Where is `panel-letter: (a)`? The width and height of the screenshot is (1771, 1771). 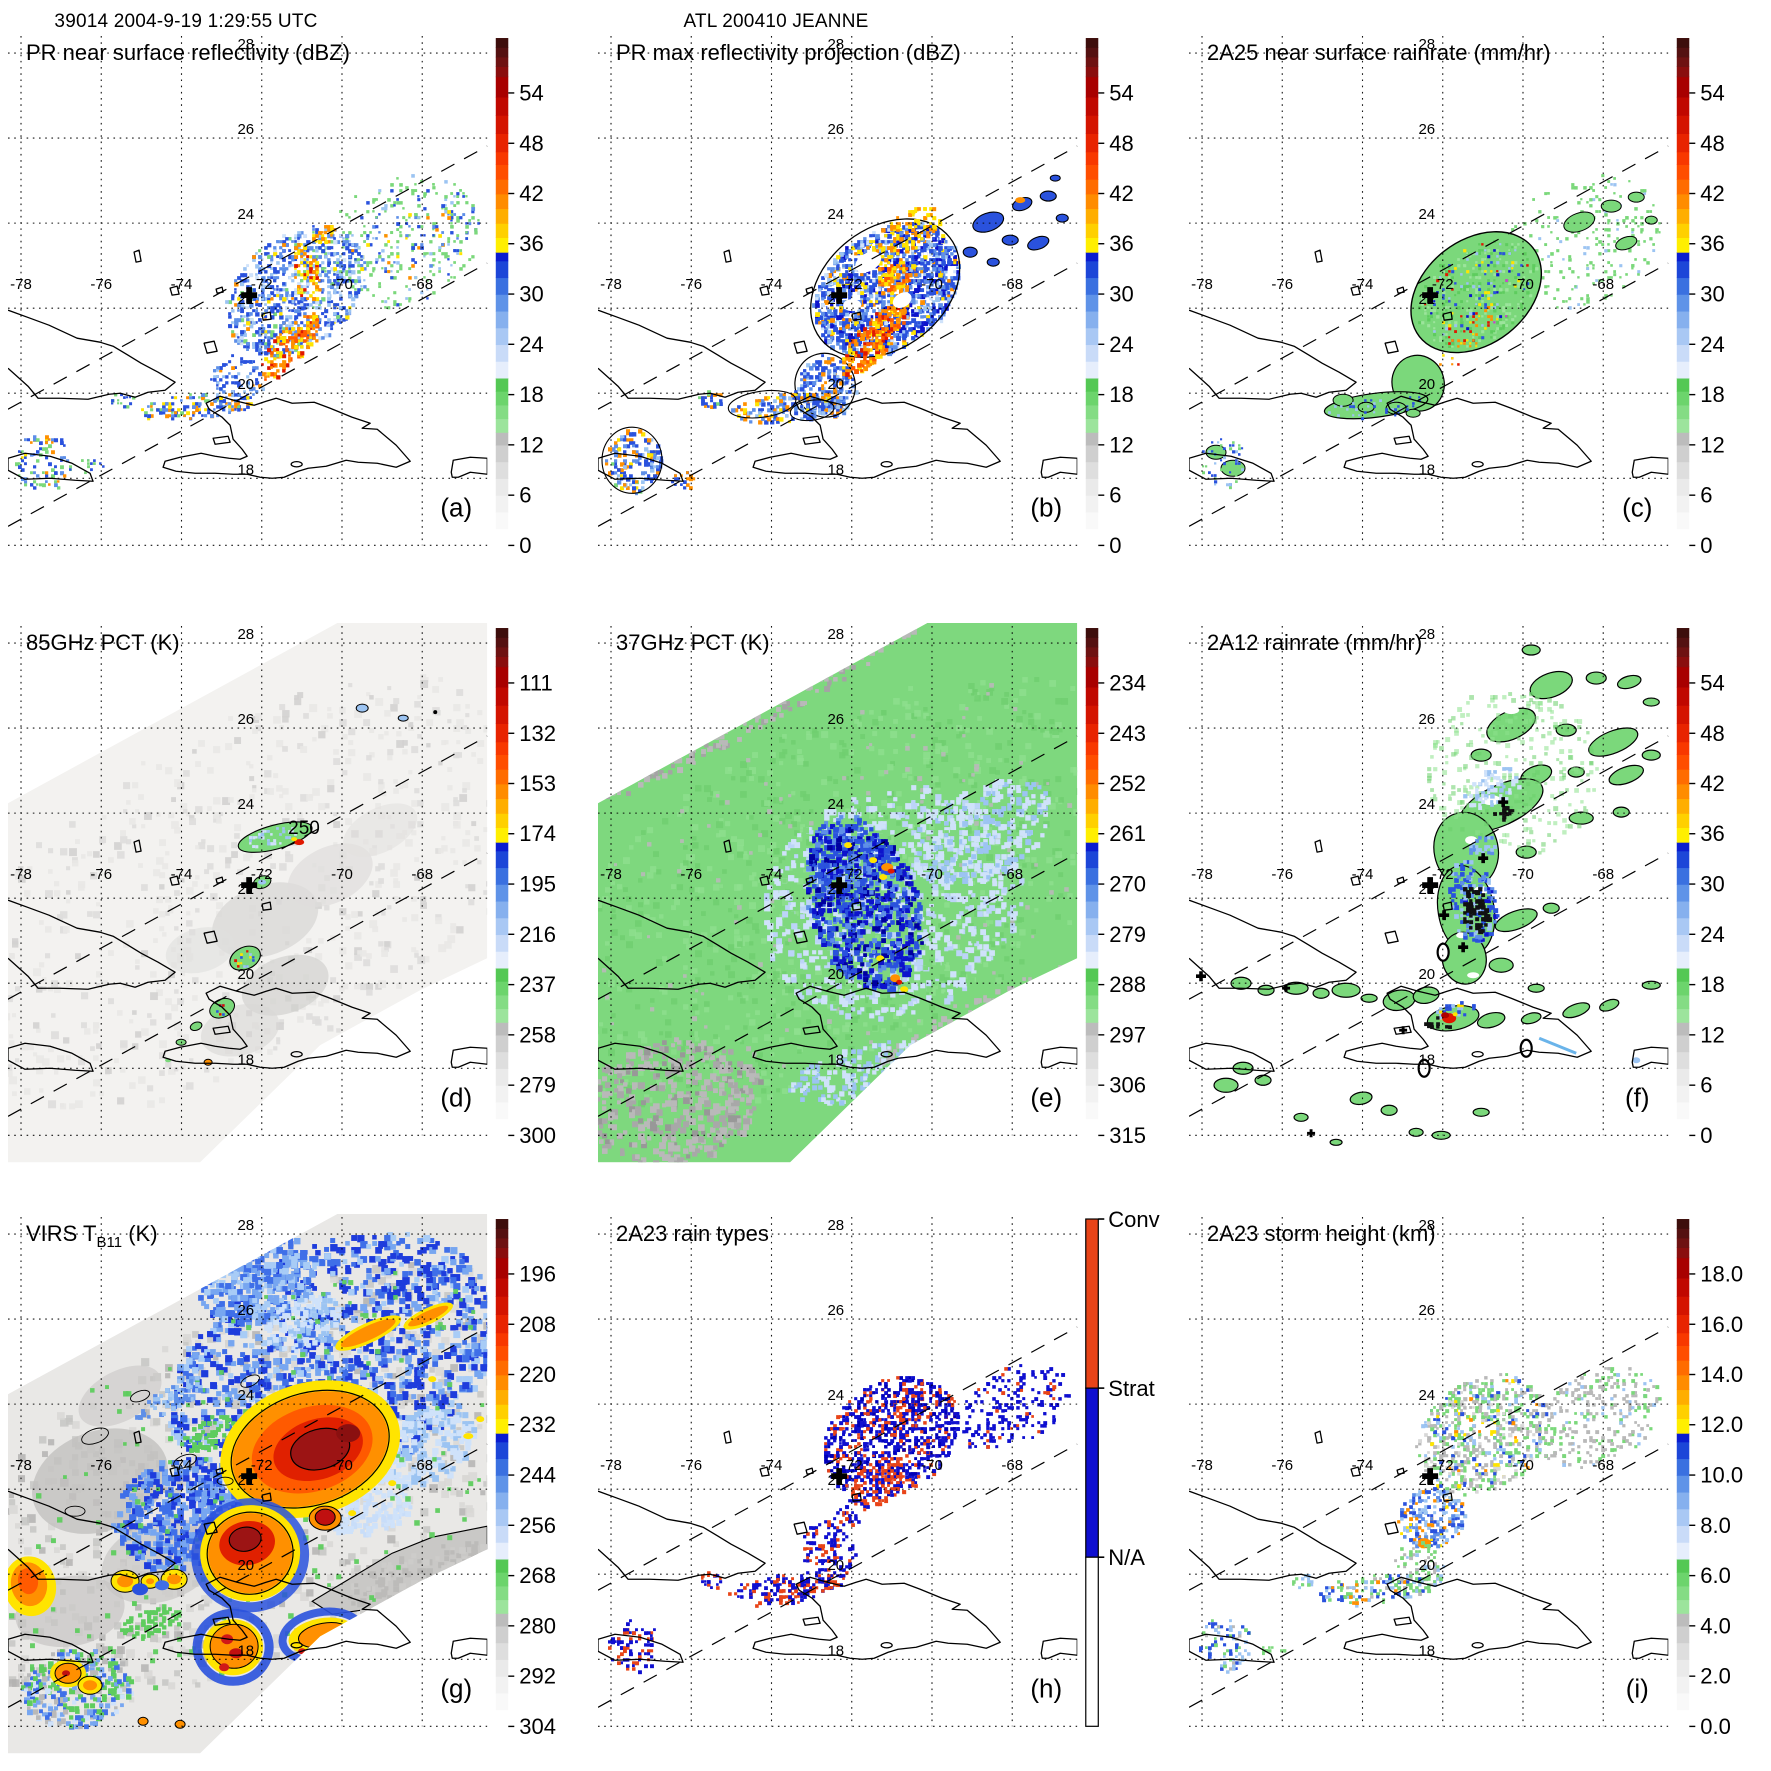
panel-letter: (a) is located at coordinates (456, 507).